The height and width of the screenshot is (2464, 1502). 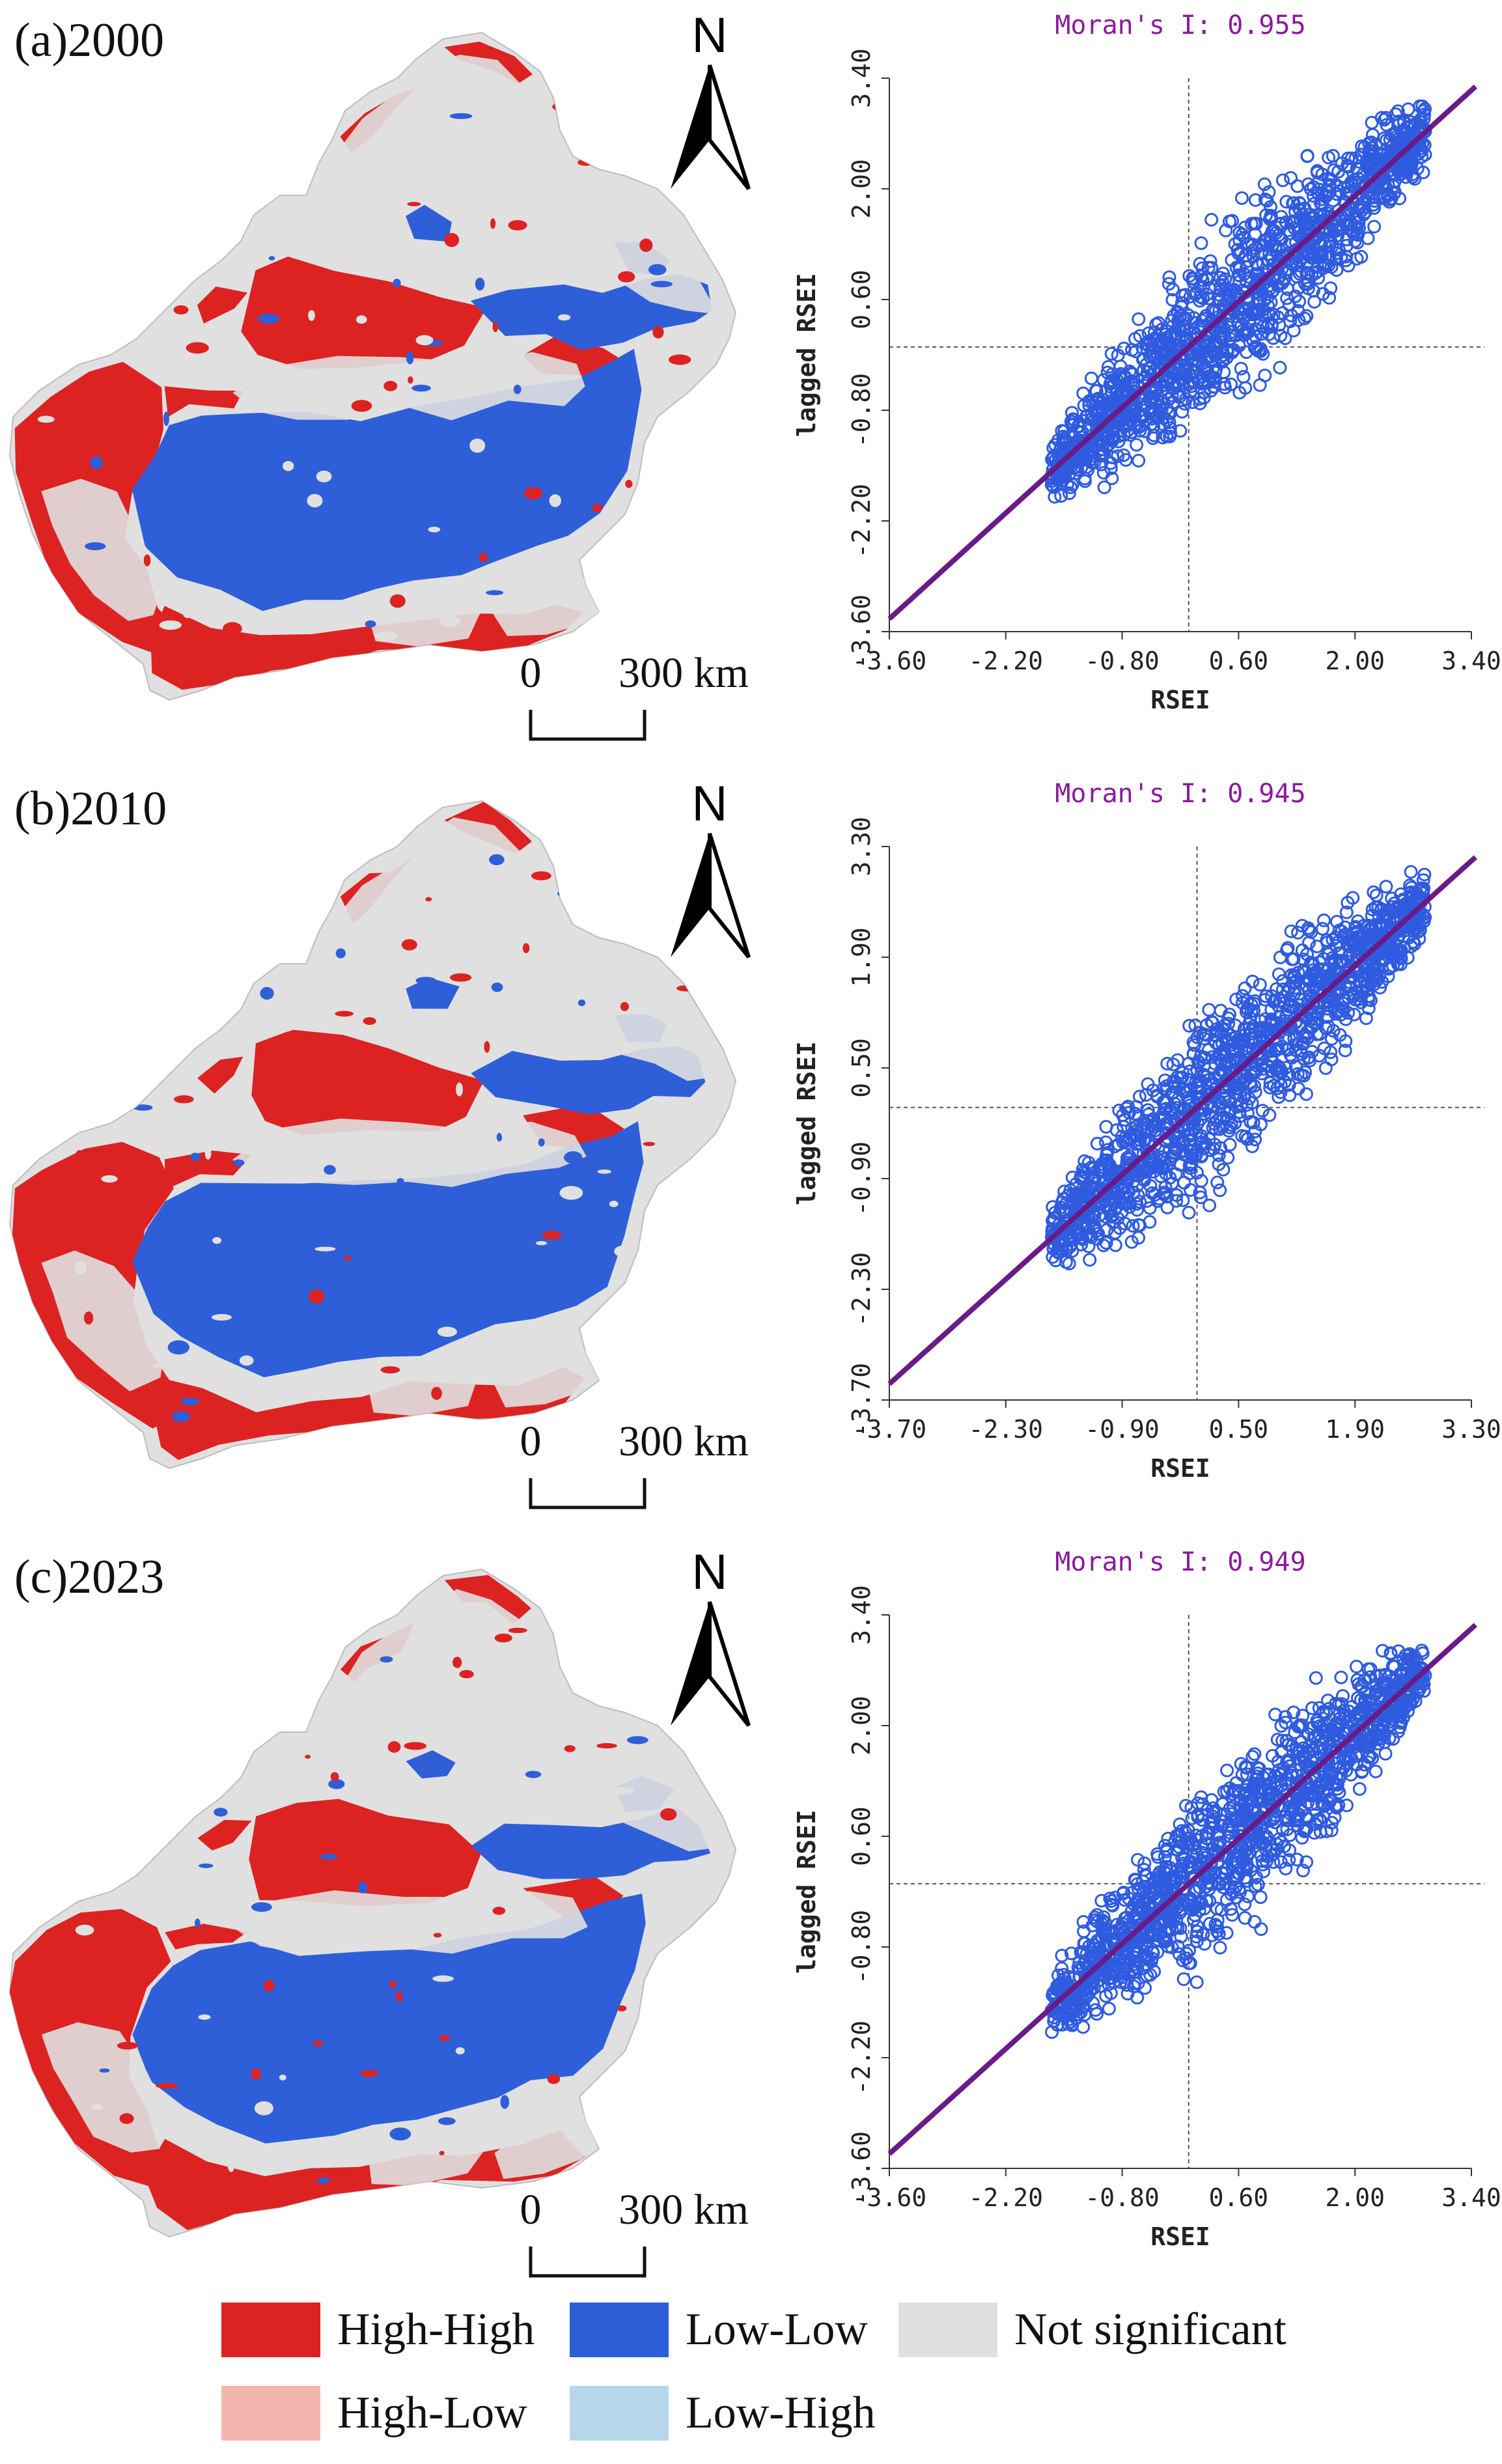 I want to click on y-tick-label: 0.50, so click(x=861, y=1068).